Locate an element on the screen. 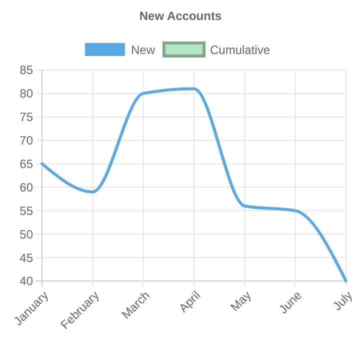  y-tick-label: 85 is located at coordinates (27, 70).